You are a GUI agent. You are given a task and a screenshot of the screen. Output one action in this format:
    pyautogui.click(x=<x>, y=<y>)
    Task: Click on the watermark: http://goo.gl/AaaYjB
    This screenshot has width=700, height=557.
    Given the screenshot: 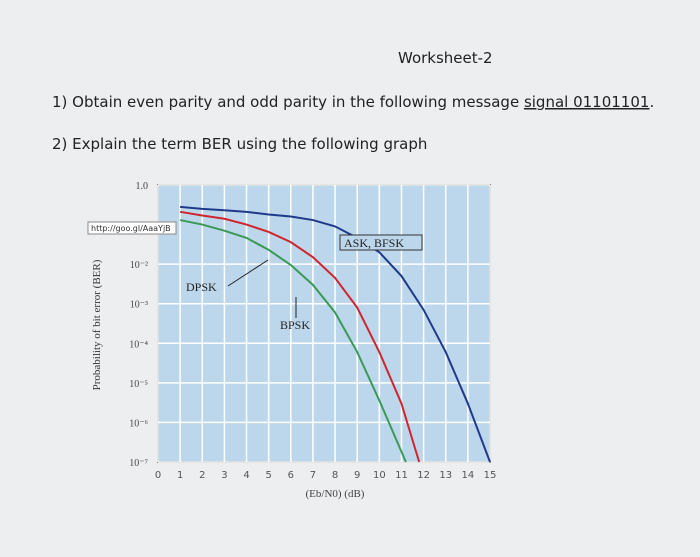 What is the action you would take?
    pyautogui.click(x=131, y=228)
    